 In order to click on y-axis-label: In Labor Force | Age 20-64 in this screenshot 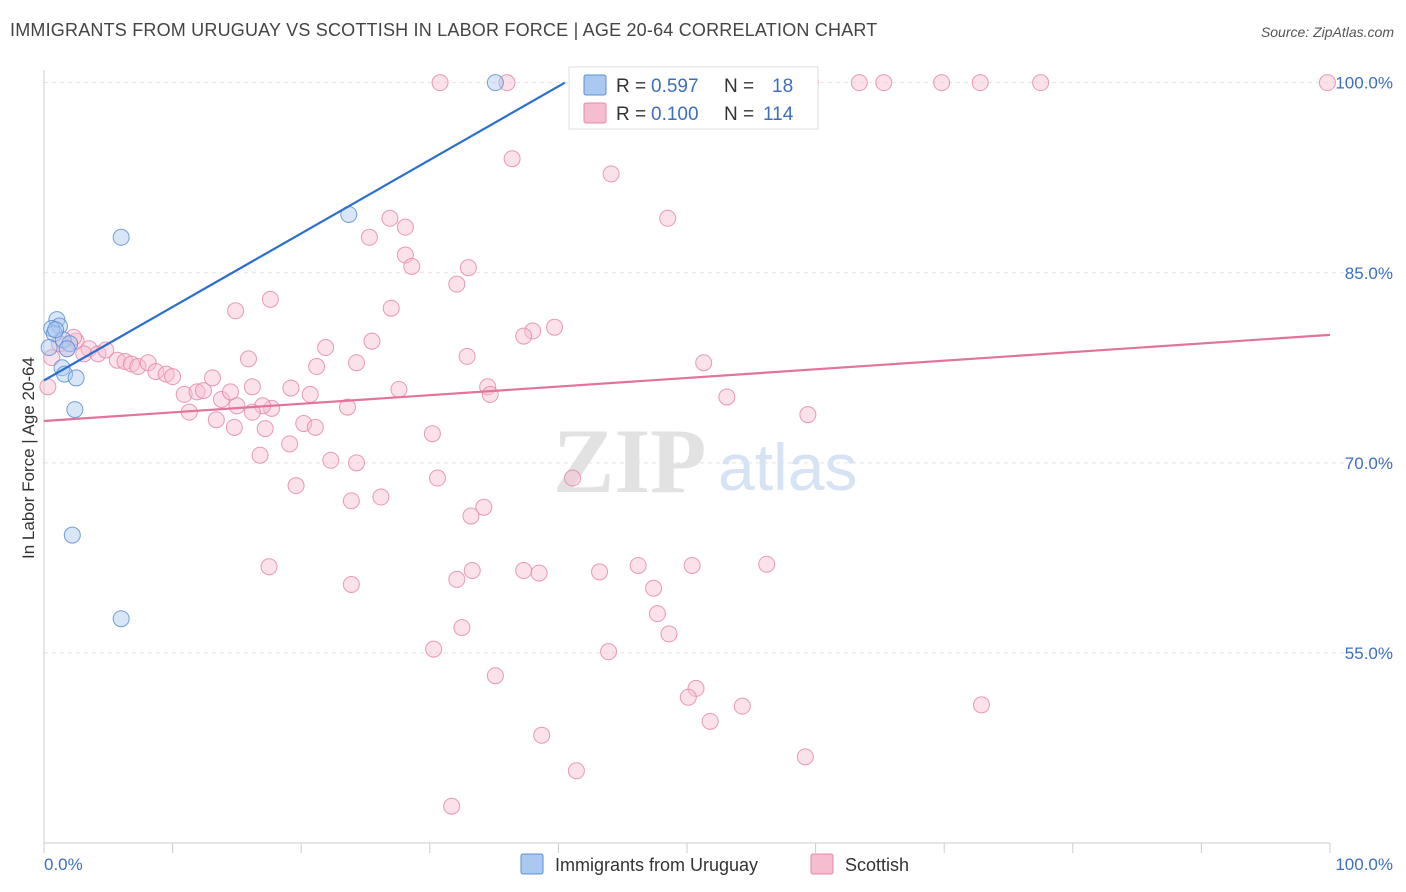, I will do `click(28, 458)`.